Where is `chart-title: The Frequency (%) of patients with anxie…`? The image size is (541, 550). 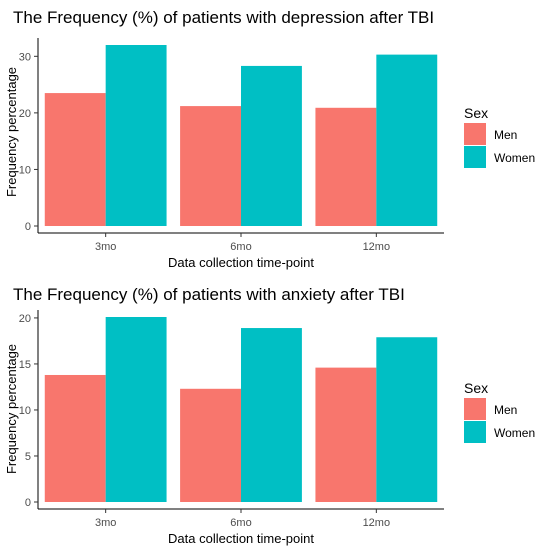
chart-title: The Frequency (%) of patients with anxie… is located at coordinates (209, 294).